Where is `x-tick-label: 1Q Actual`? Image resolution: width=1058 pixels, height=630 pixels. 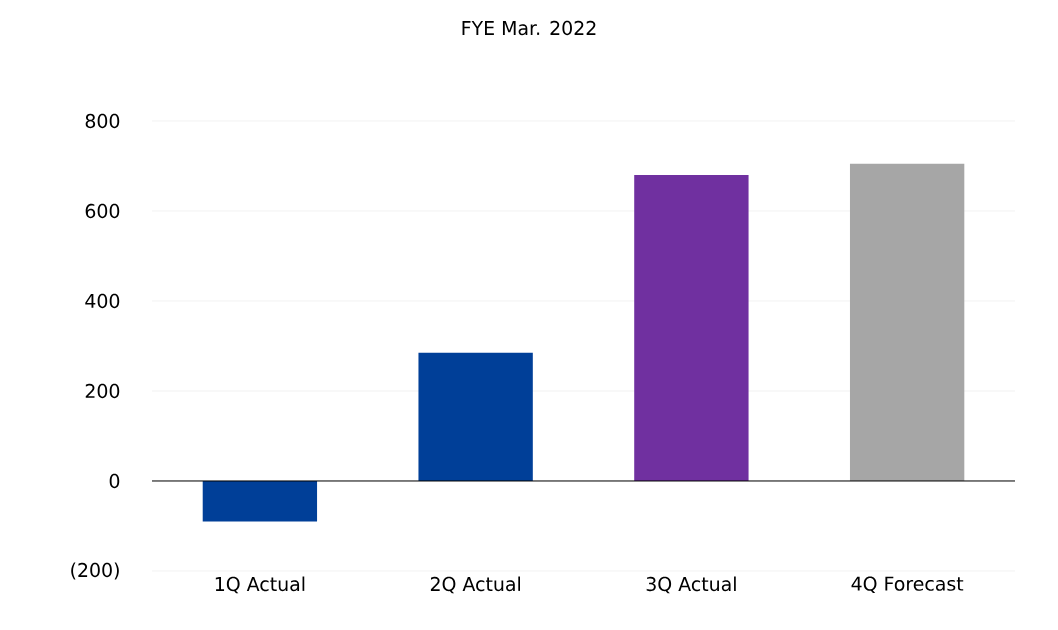
x-tick-label: 1Q Actual is located at coordinates (260, 585).